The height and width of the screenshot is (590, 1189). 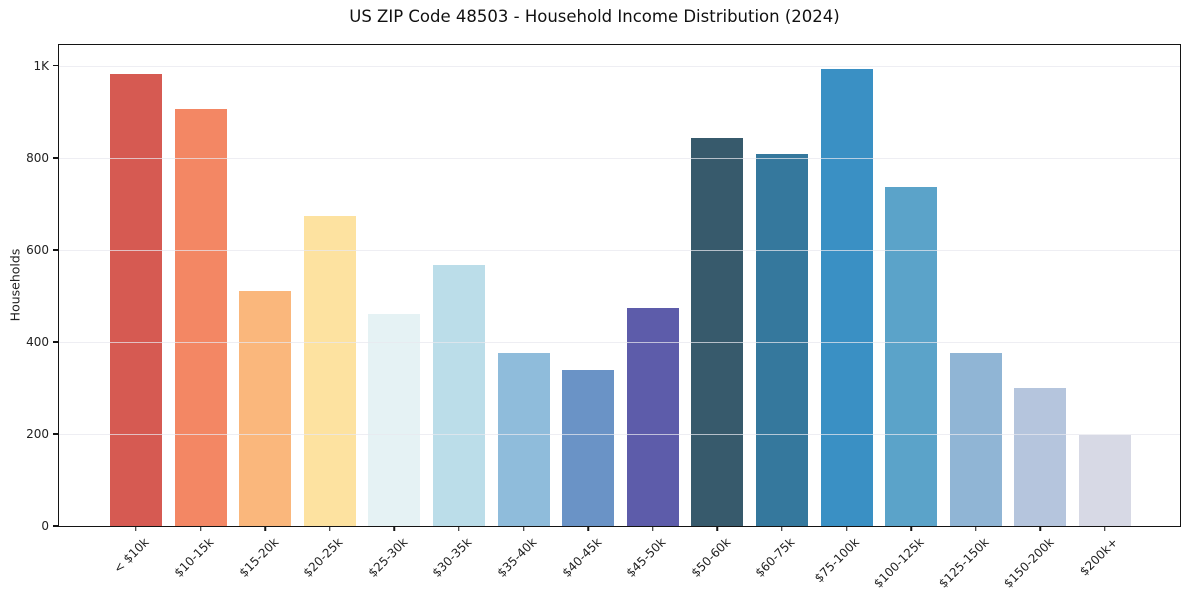 I want to click on x-tick-label: $10-15k, so click(x=194, y=557).